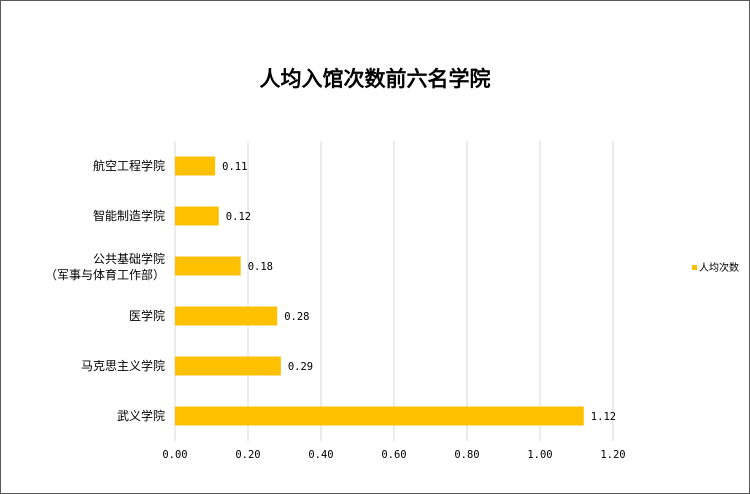 Image resolution: width=750 pixels, height=494 pixels. I want to click on value-label-2: 0.18, so click(260, 267).